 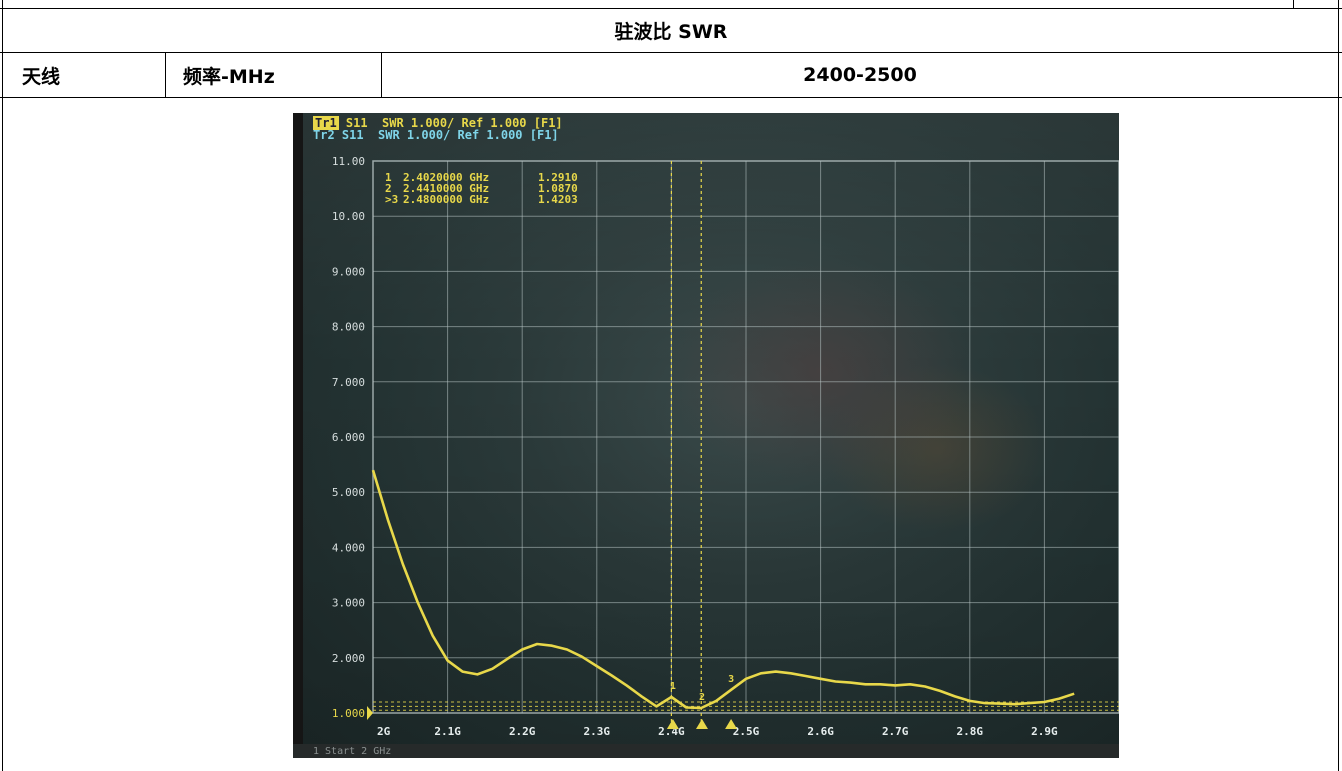 I want to click on x-tick-label: 2.3G, so click(x=597, y=731).